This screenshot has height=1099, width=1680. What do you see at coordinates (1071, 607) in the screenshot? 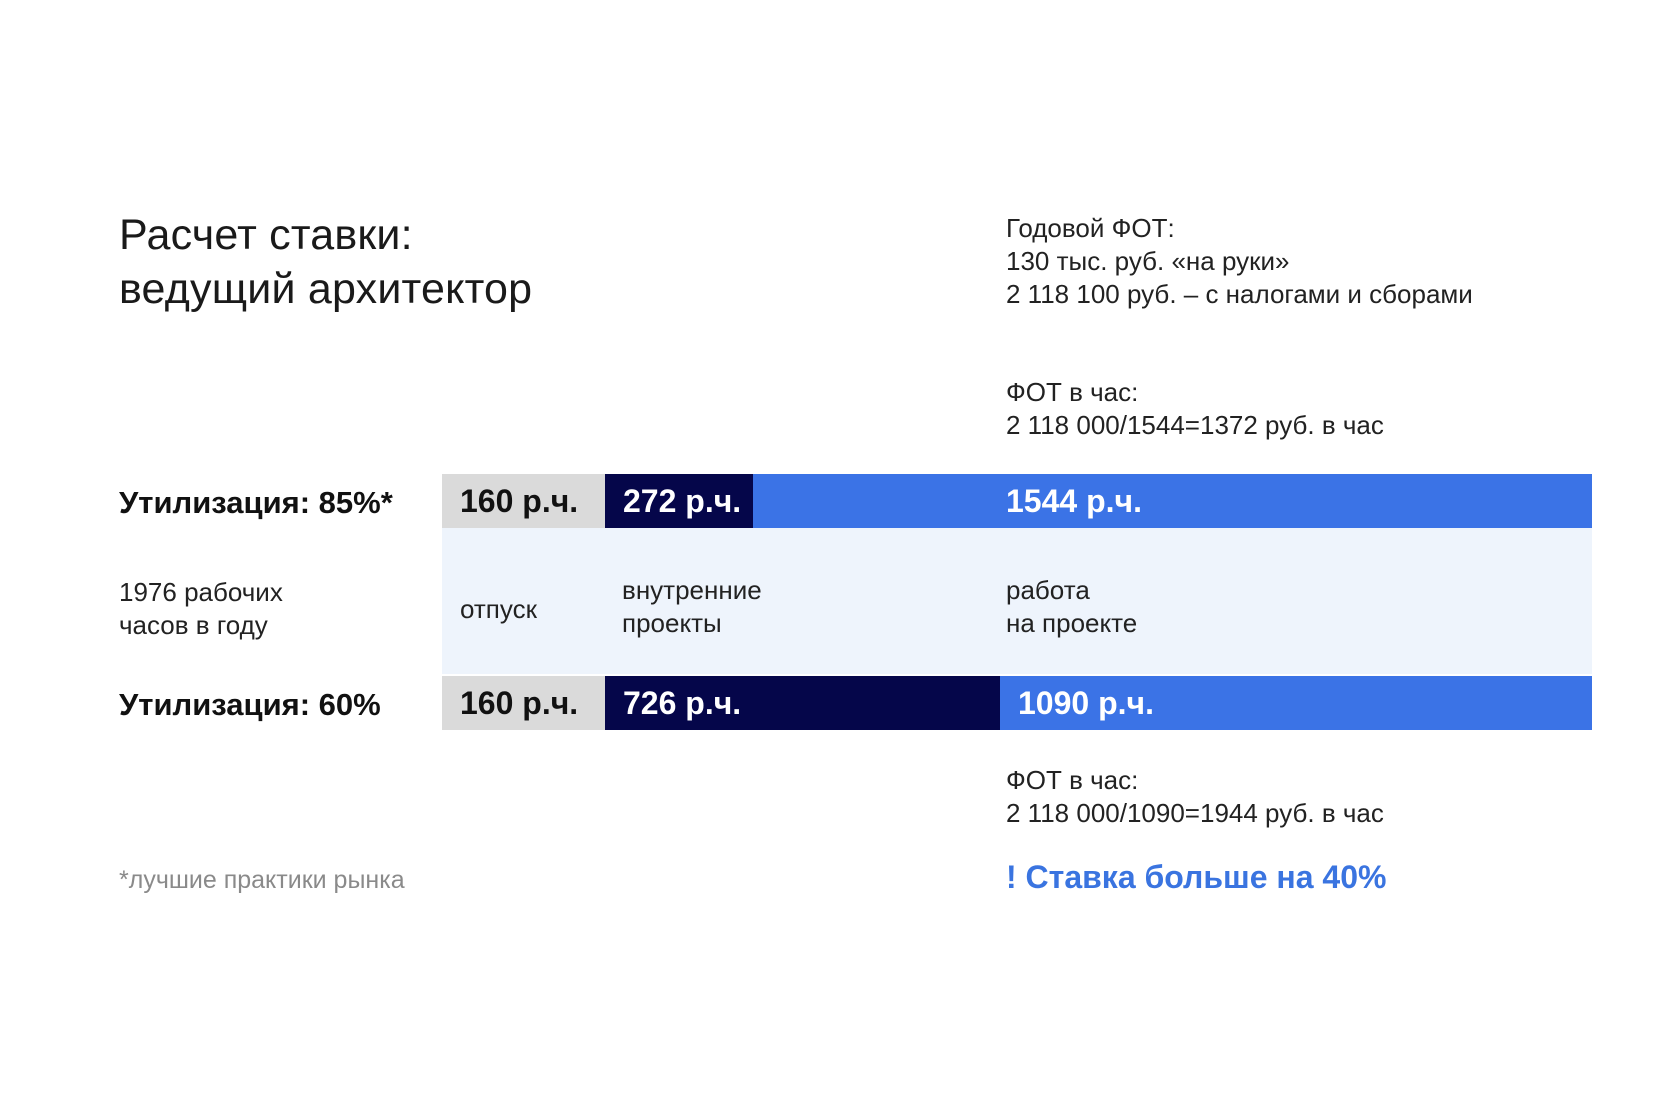
I see `category-project-label: работа на проекте` at bounding box center [1071, 607].